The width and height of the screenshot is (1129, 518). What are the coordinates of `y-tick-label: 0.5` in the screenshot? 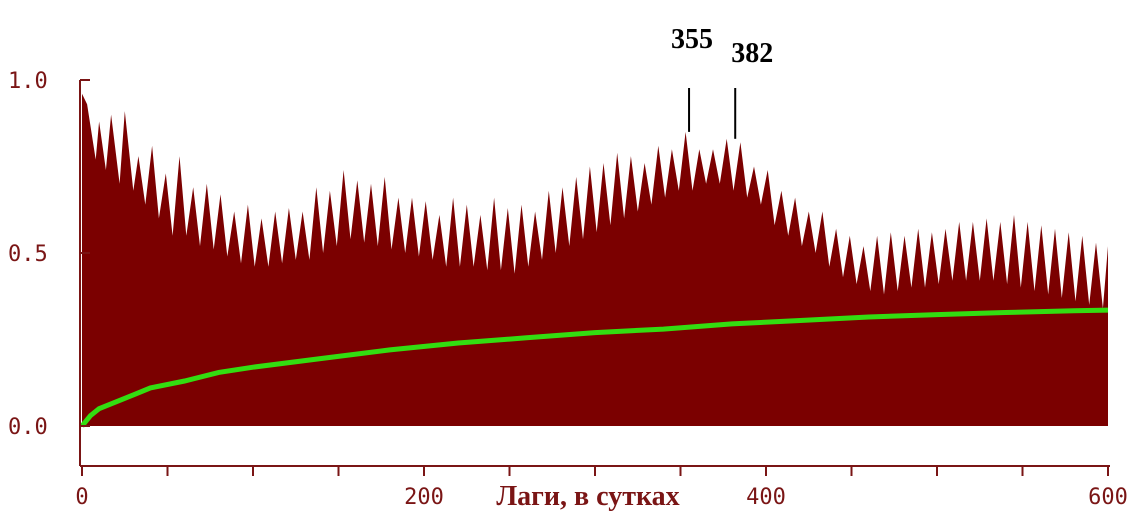 It's located at (28, 254).